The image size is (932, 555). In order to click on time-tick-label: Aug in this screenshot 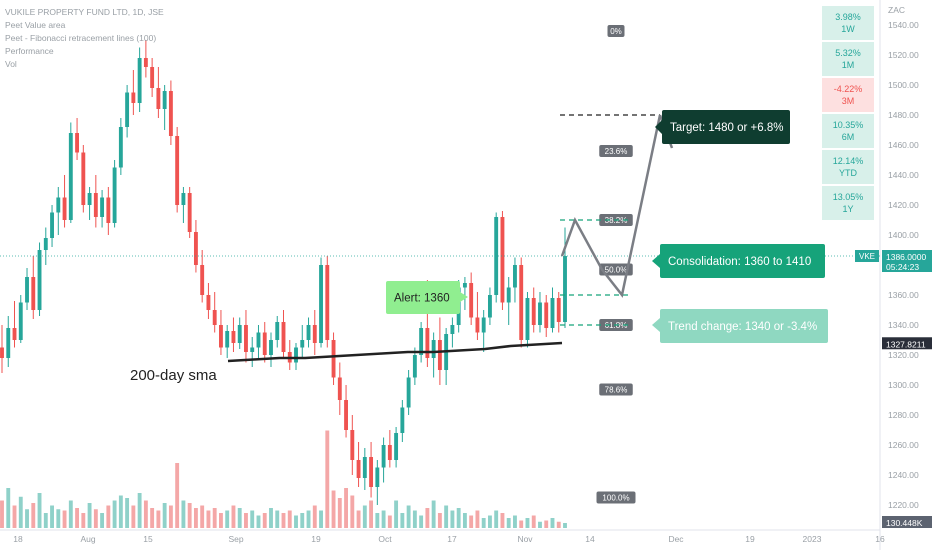, I will do `click(87, 539)`.